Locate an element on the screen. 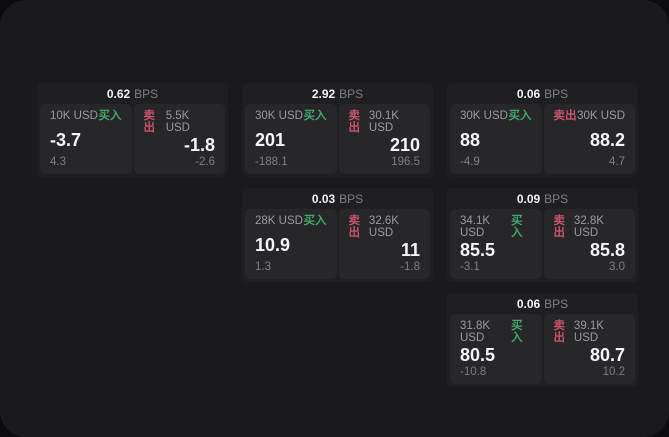  buy-sub-value: -188.1 is located at coordinates (271, 161).